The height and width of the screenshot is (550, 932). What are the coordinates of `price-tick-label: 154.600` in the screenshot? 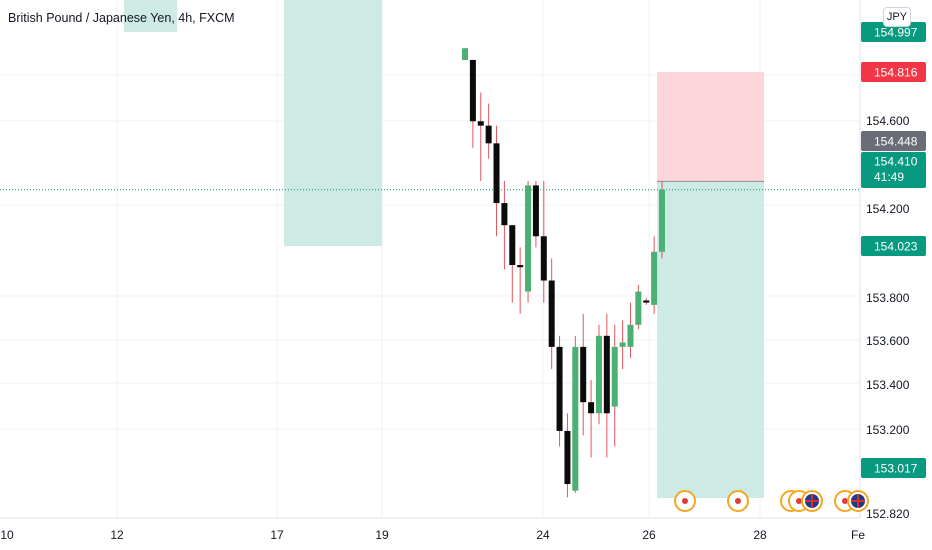 It's located at (888, 121).